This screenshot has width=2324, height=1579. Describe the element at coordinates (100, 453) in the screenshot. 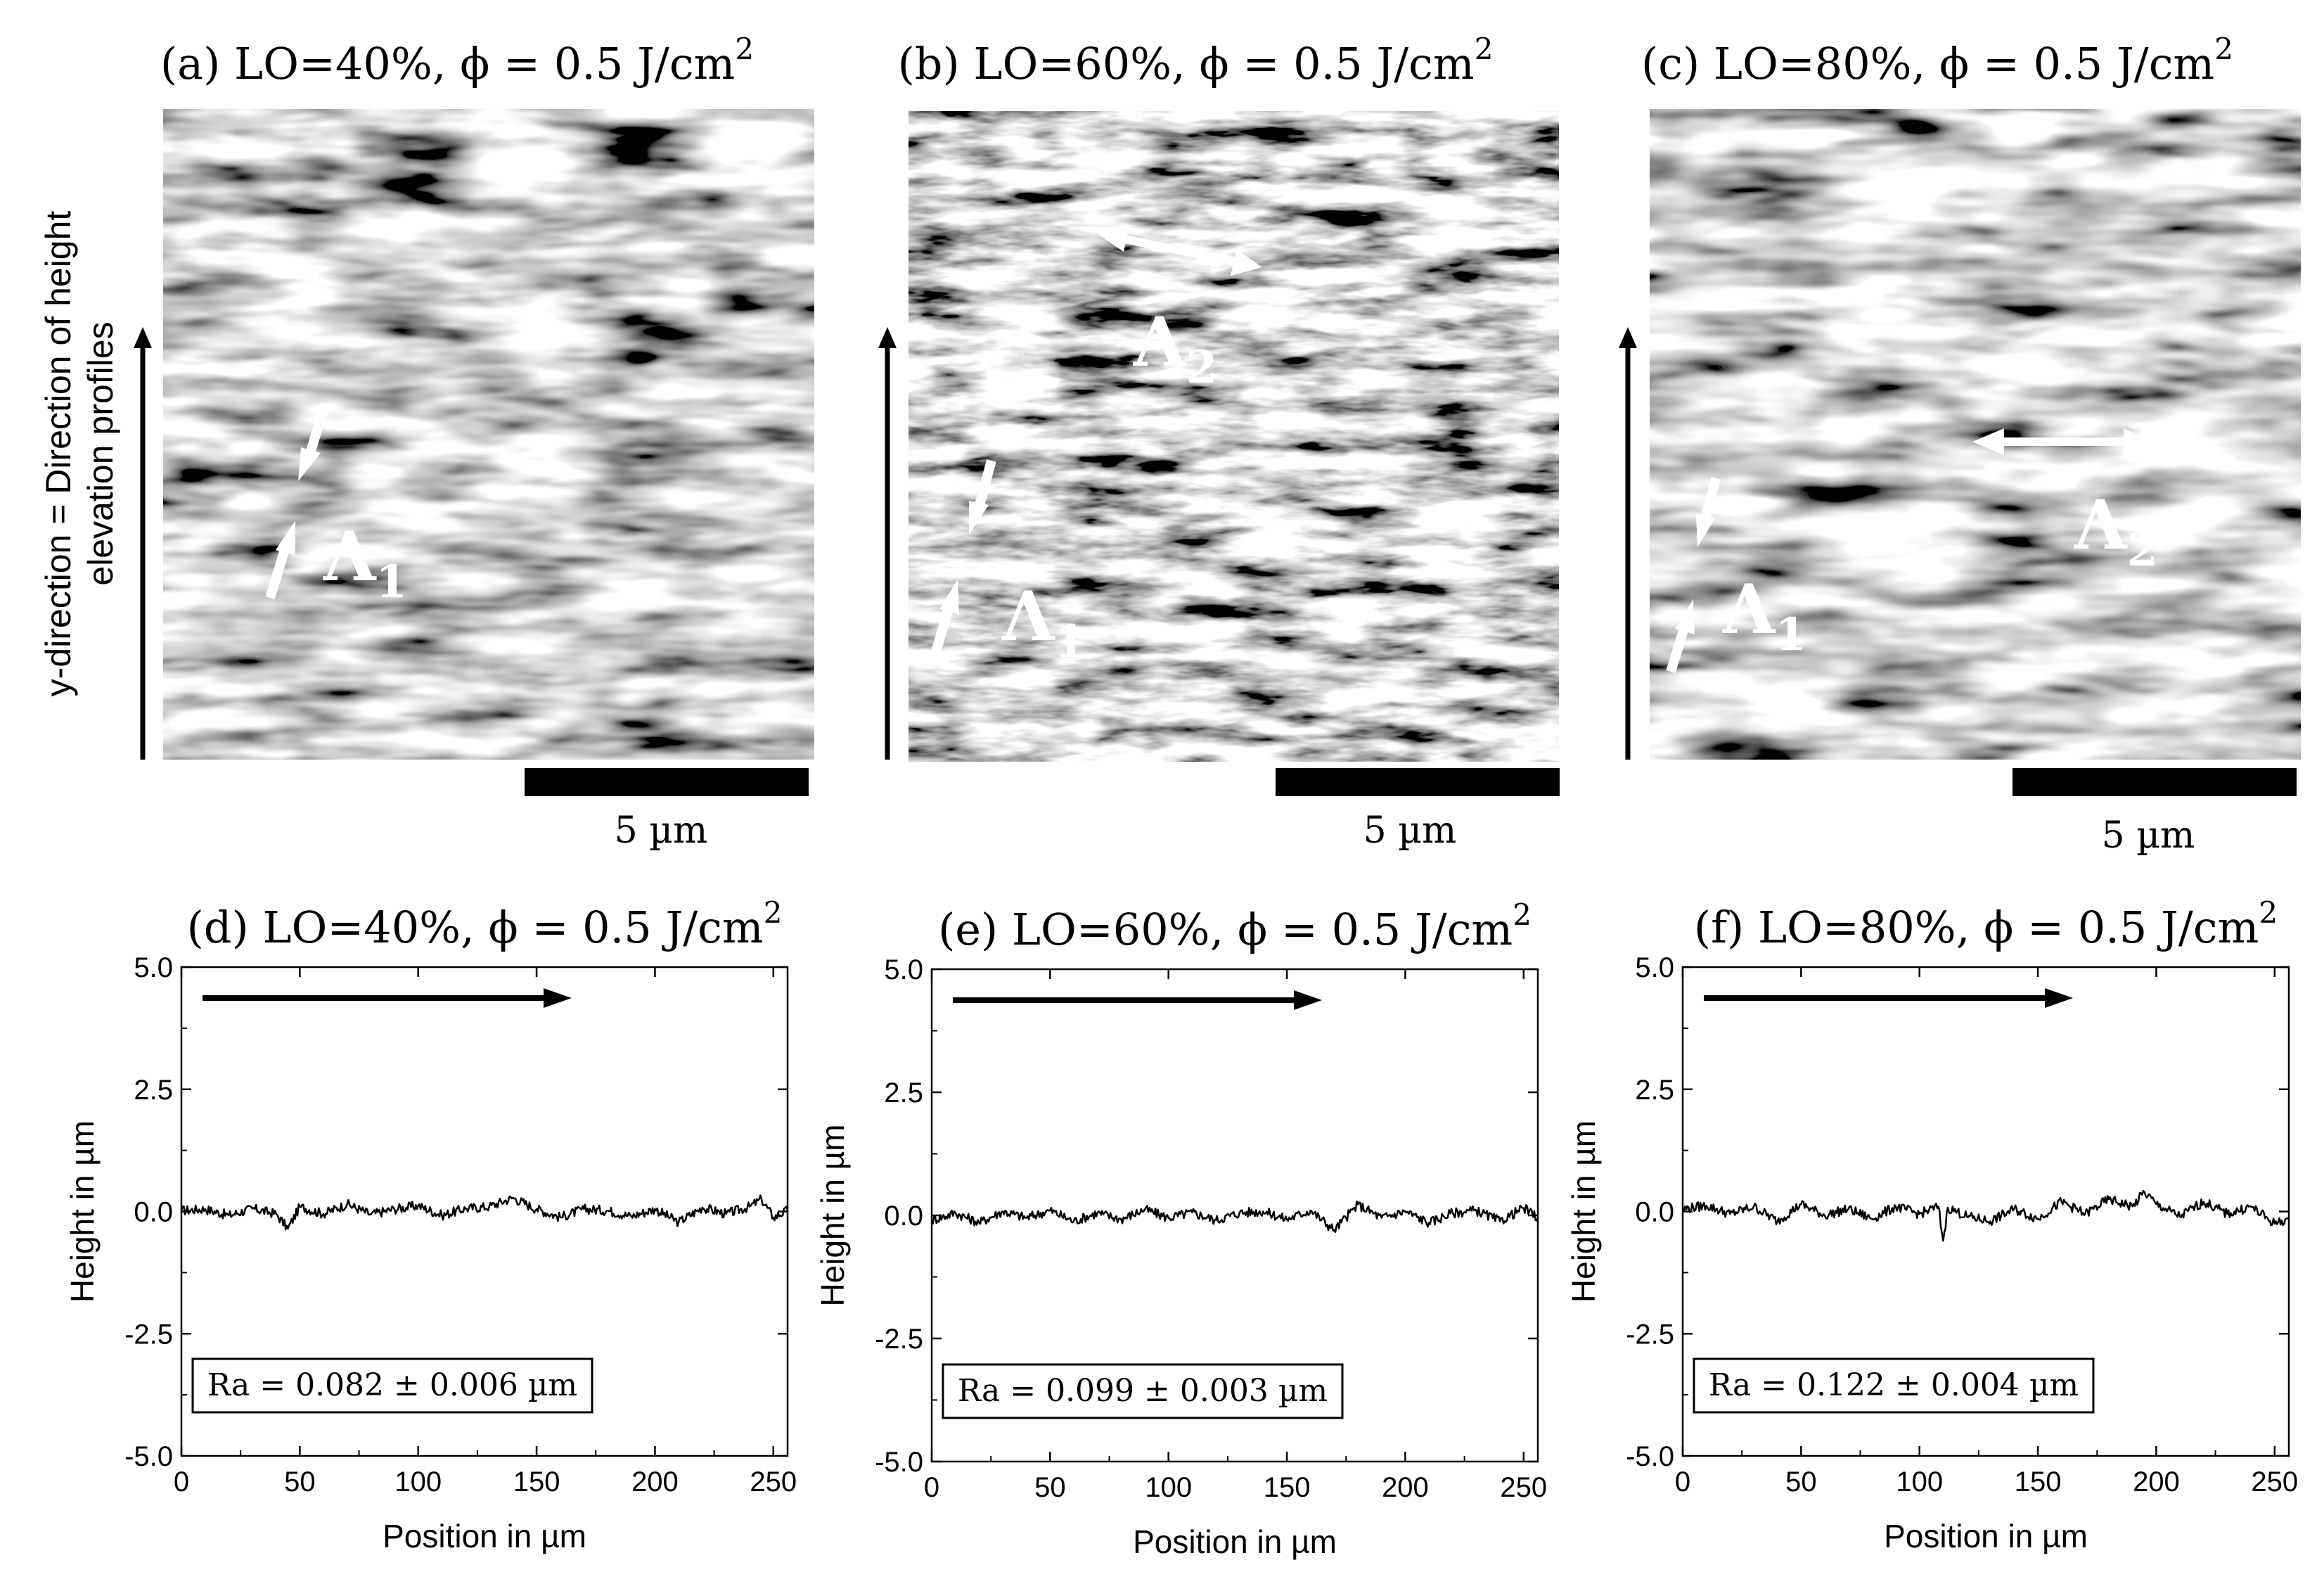

I see `side-axis-label-line2: elevation profiles` at that location.